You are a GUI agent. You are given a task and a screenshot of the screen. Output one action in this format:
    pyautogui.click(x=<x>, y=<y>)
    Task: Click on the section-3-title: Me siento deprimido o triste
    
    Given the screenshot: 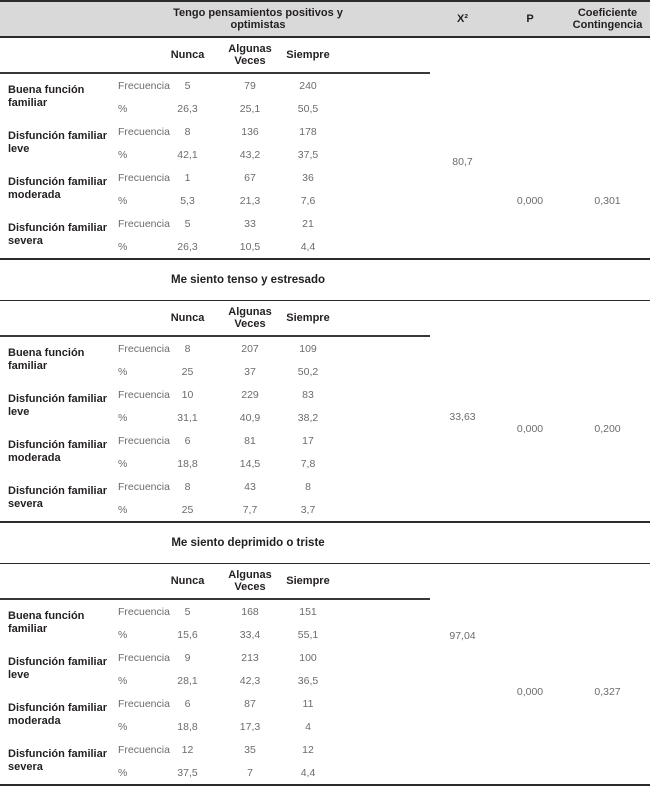 What is the action you would take?
    pyautogui.click(x=248, y=543)
    